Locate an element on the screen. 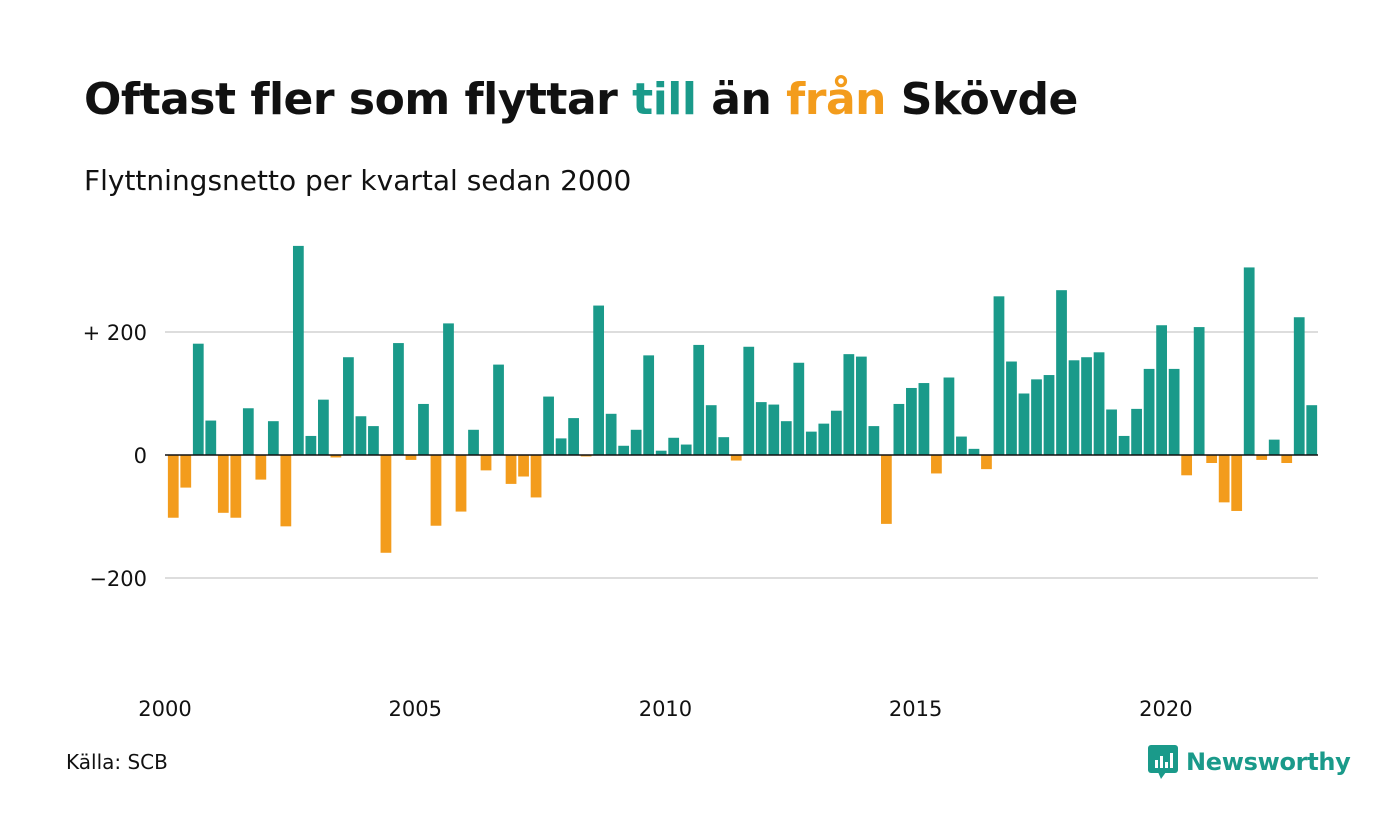 The image size is (1400, 840). bar-2000Q4 is located at coordinates (211, 437).